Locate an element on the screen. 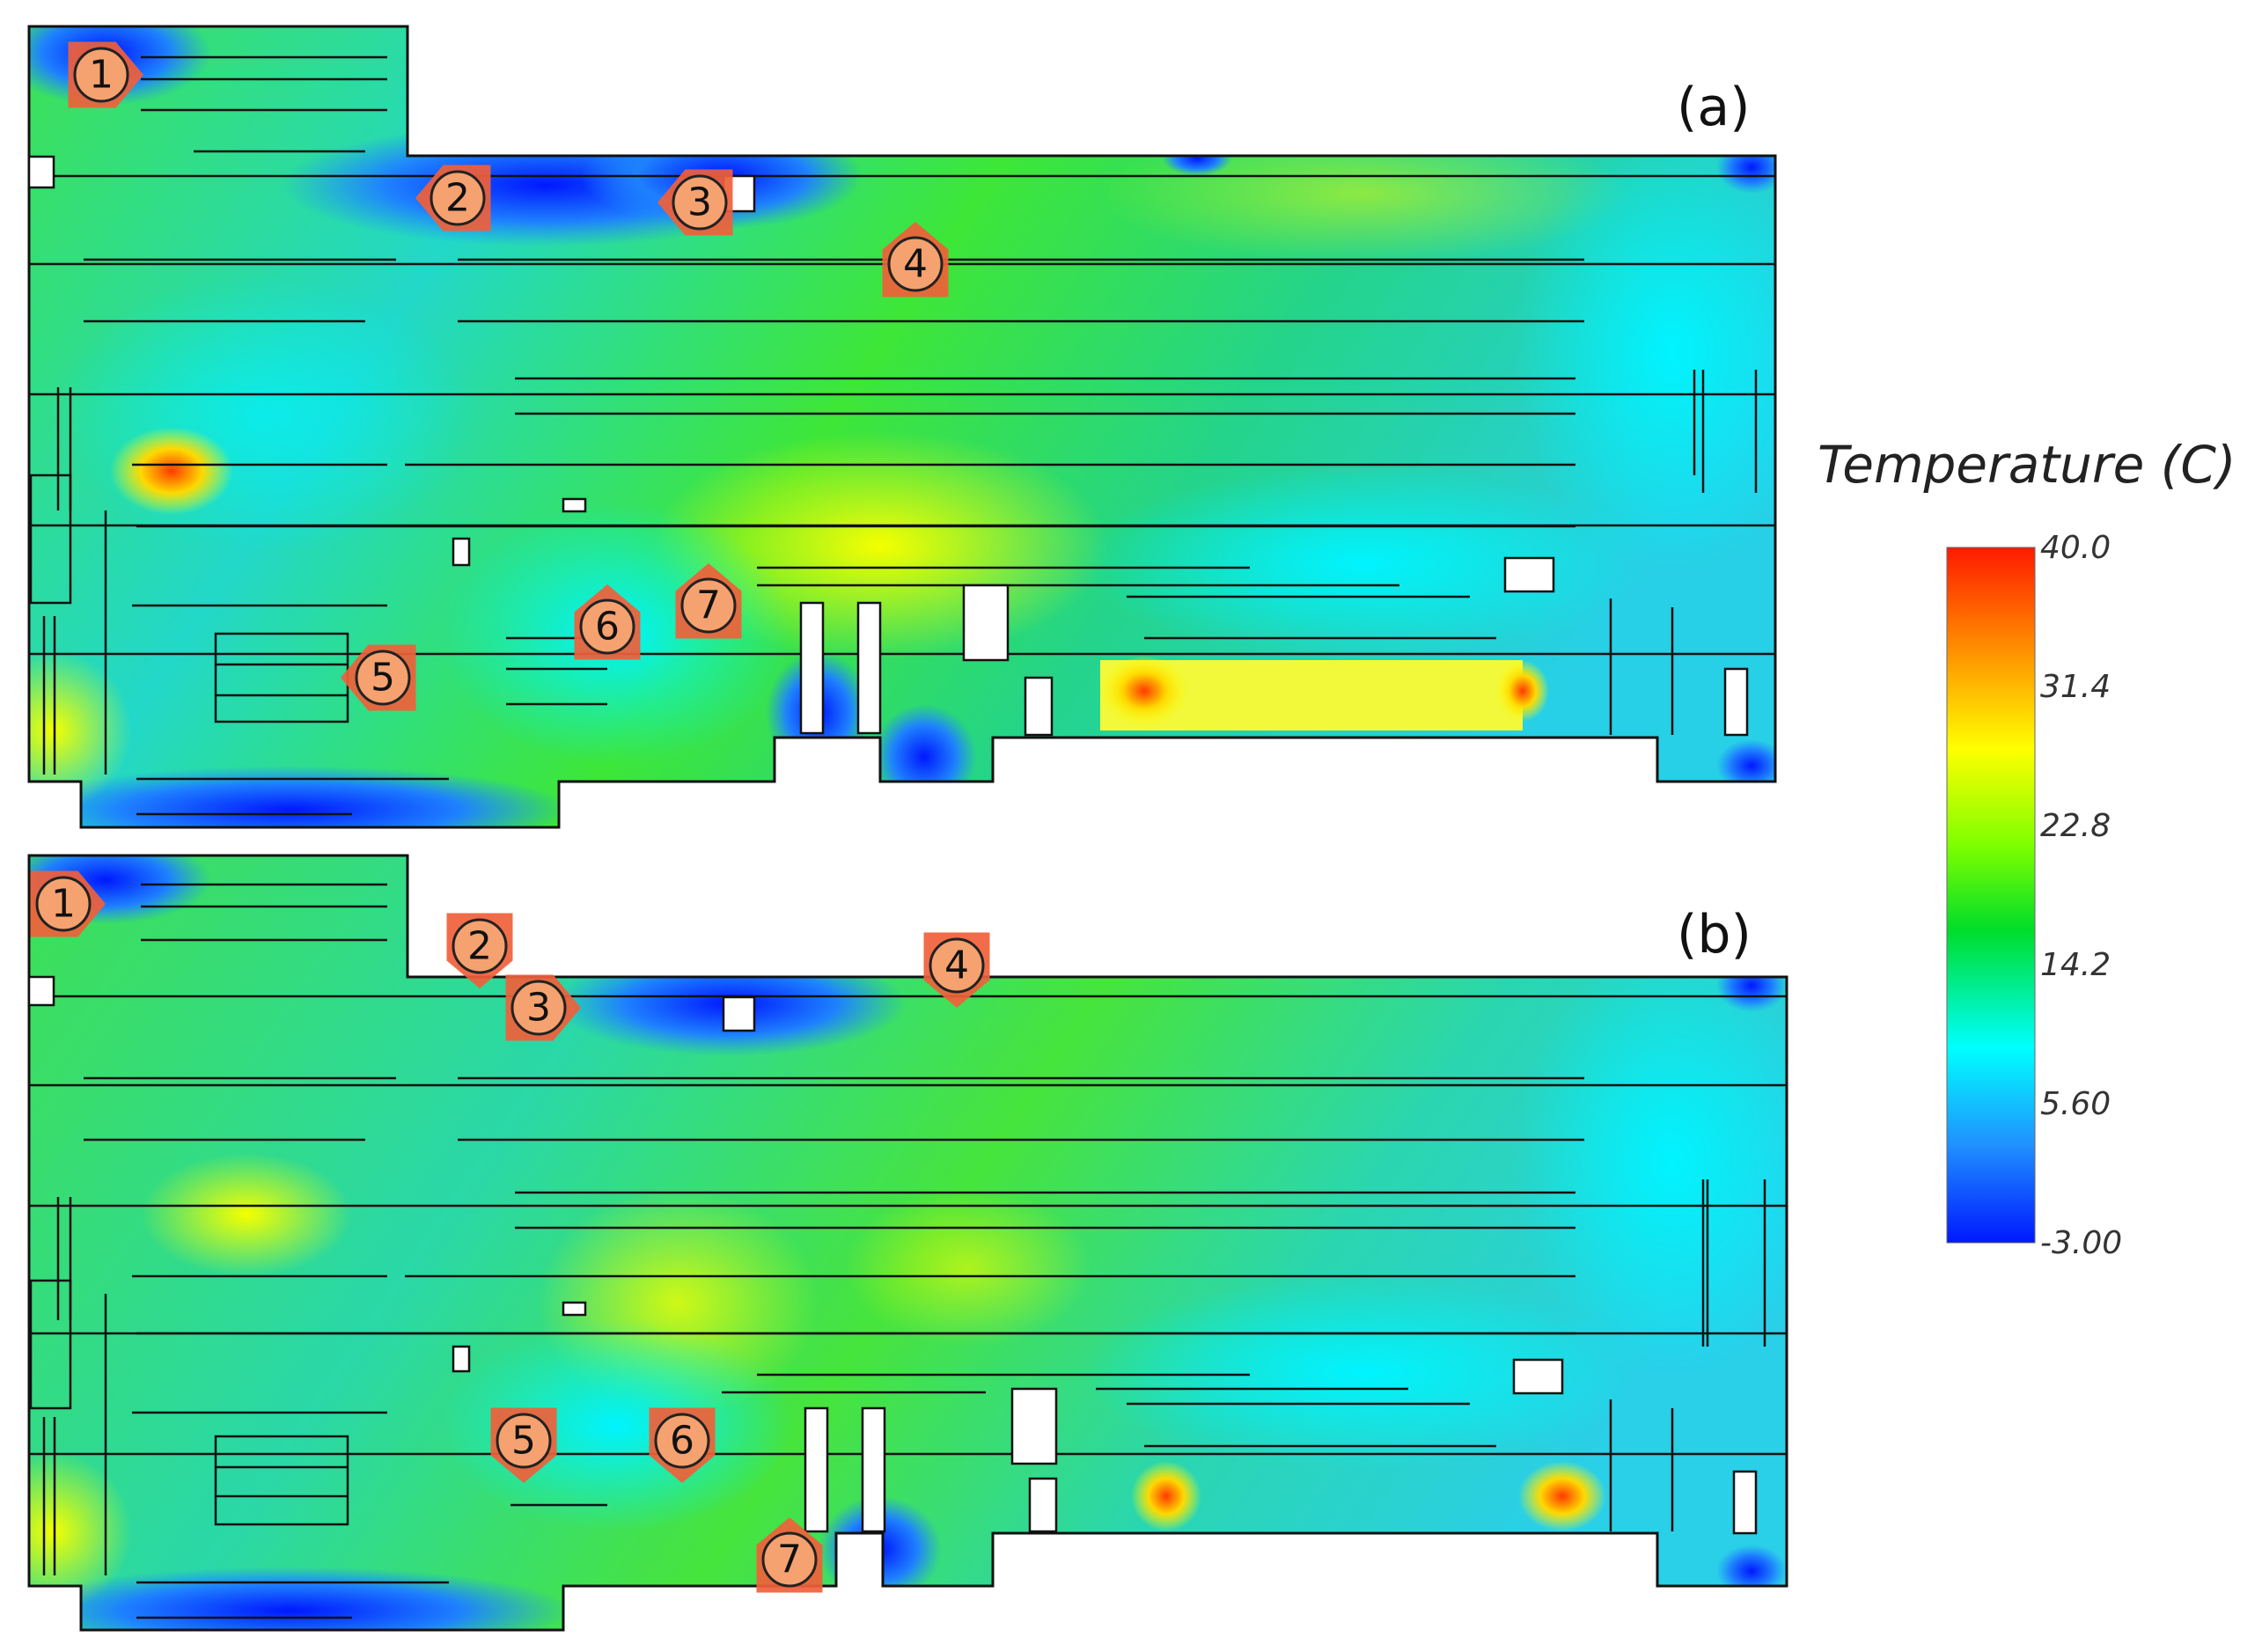 The width and height of the screenshot is (2262, 1652). vent-marker-b-7: 7 is located at coordinates (789, 1555).